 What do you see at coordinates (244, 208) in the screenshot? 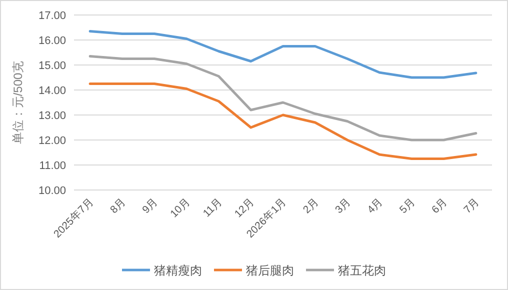
I see `x-tick-label: 12月` at bounding box center [244, 208].